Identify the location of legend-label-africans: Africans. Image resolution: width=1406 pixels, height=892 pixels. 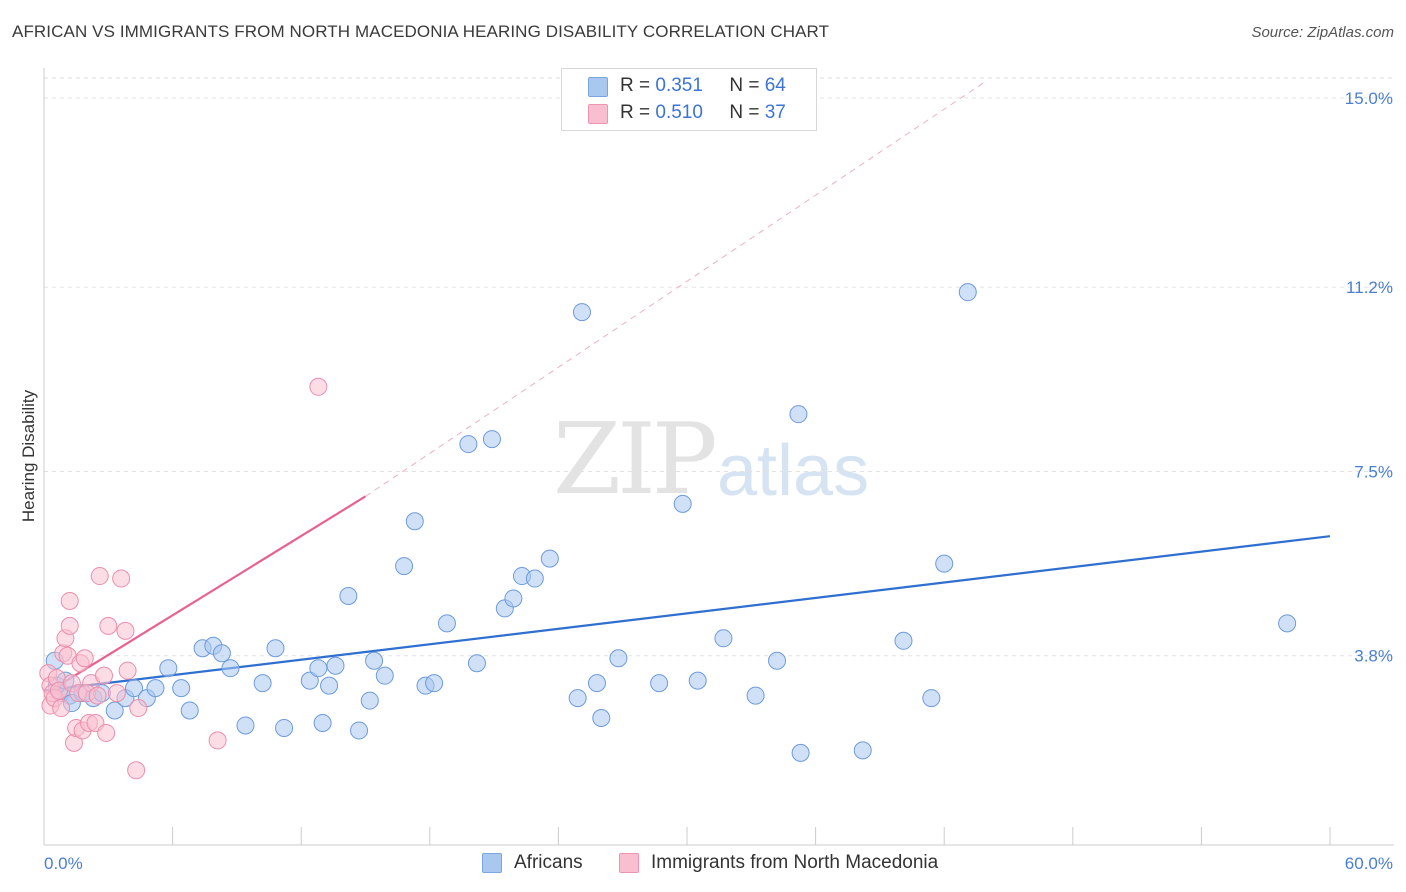
(548, 862).